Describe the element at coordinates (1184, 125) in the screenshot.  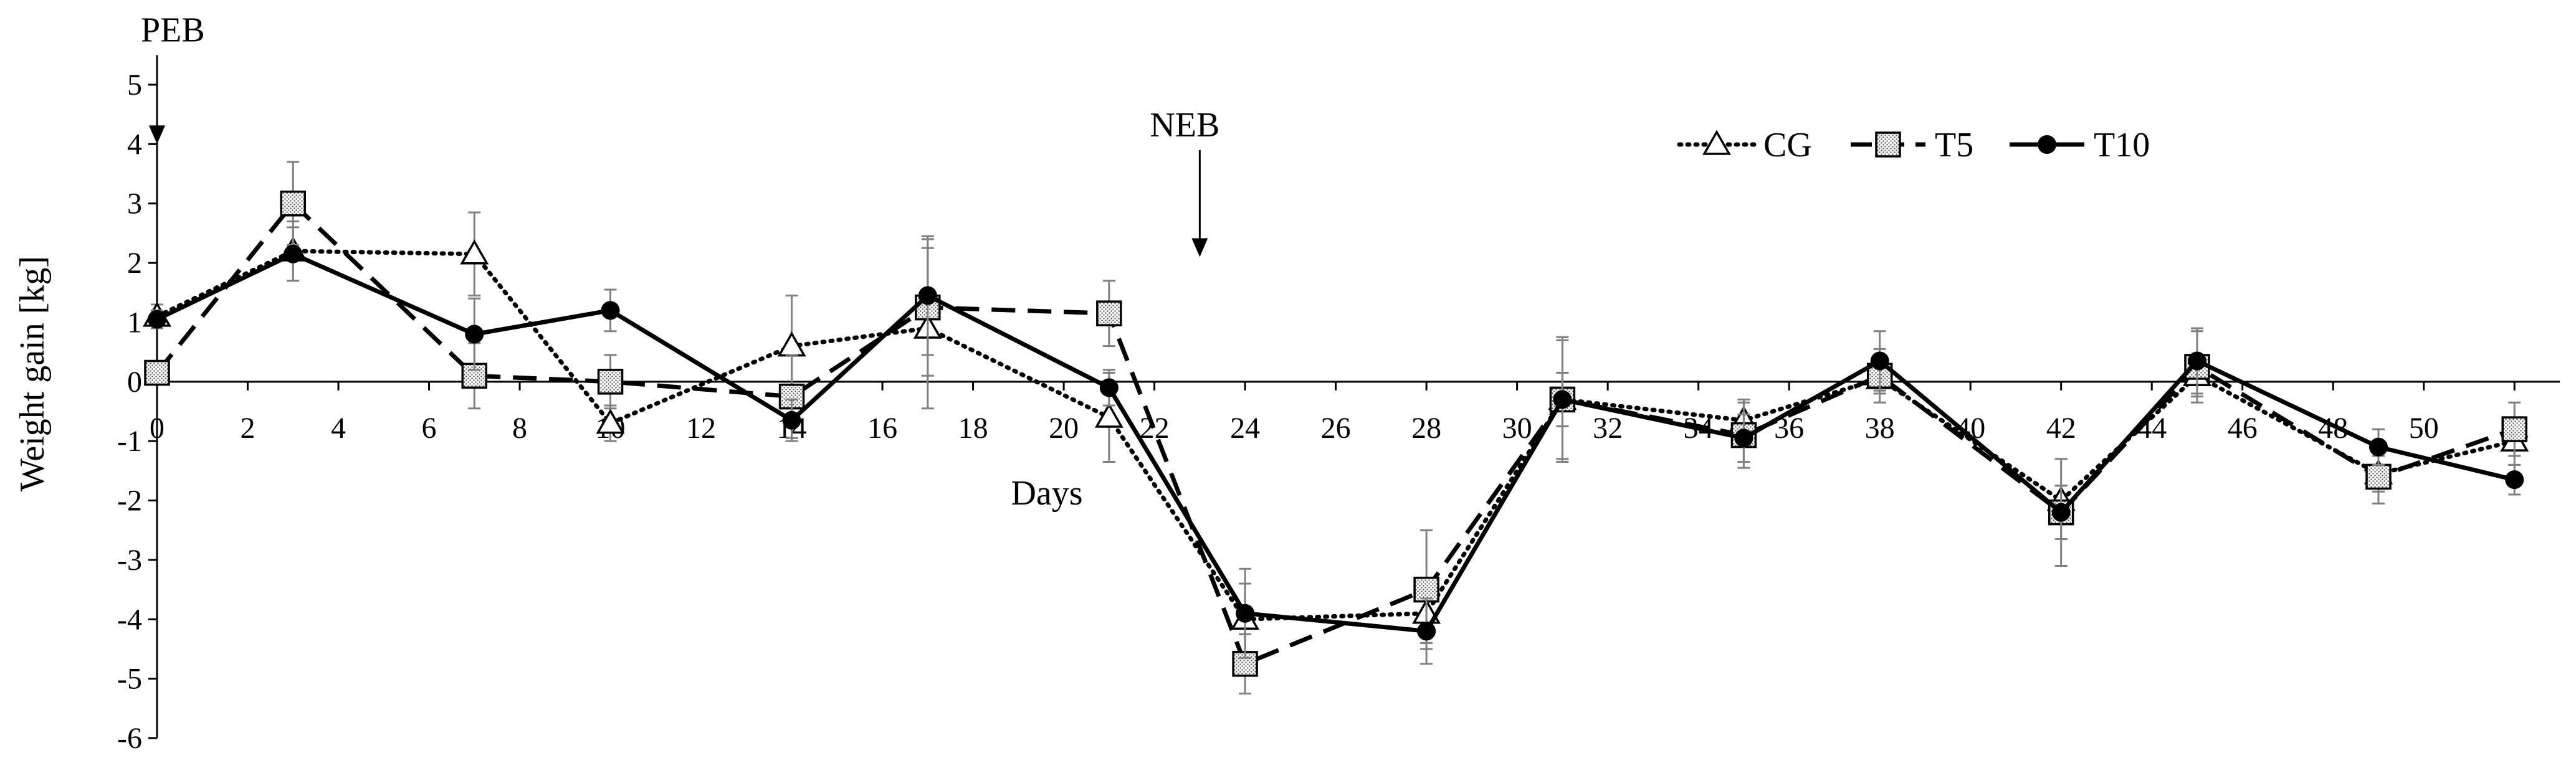
I see `annotation-label: NEB` at that location.